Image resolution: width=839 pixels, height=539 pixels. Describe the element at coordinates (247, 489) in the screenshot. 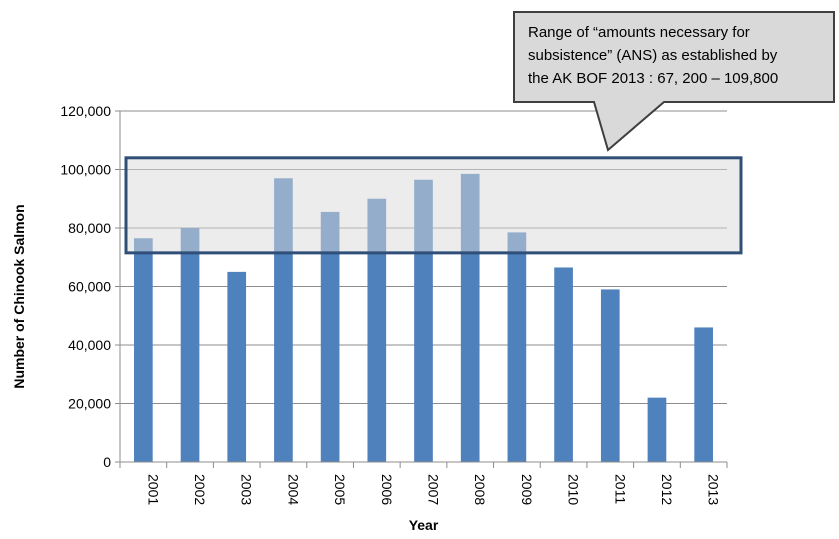

I see `x-tick-label: 2003` at that location.